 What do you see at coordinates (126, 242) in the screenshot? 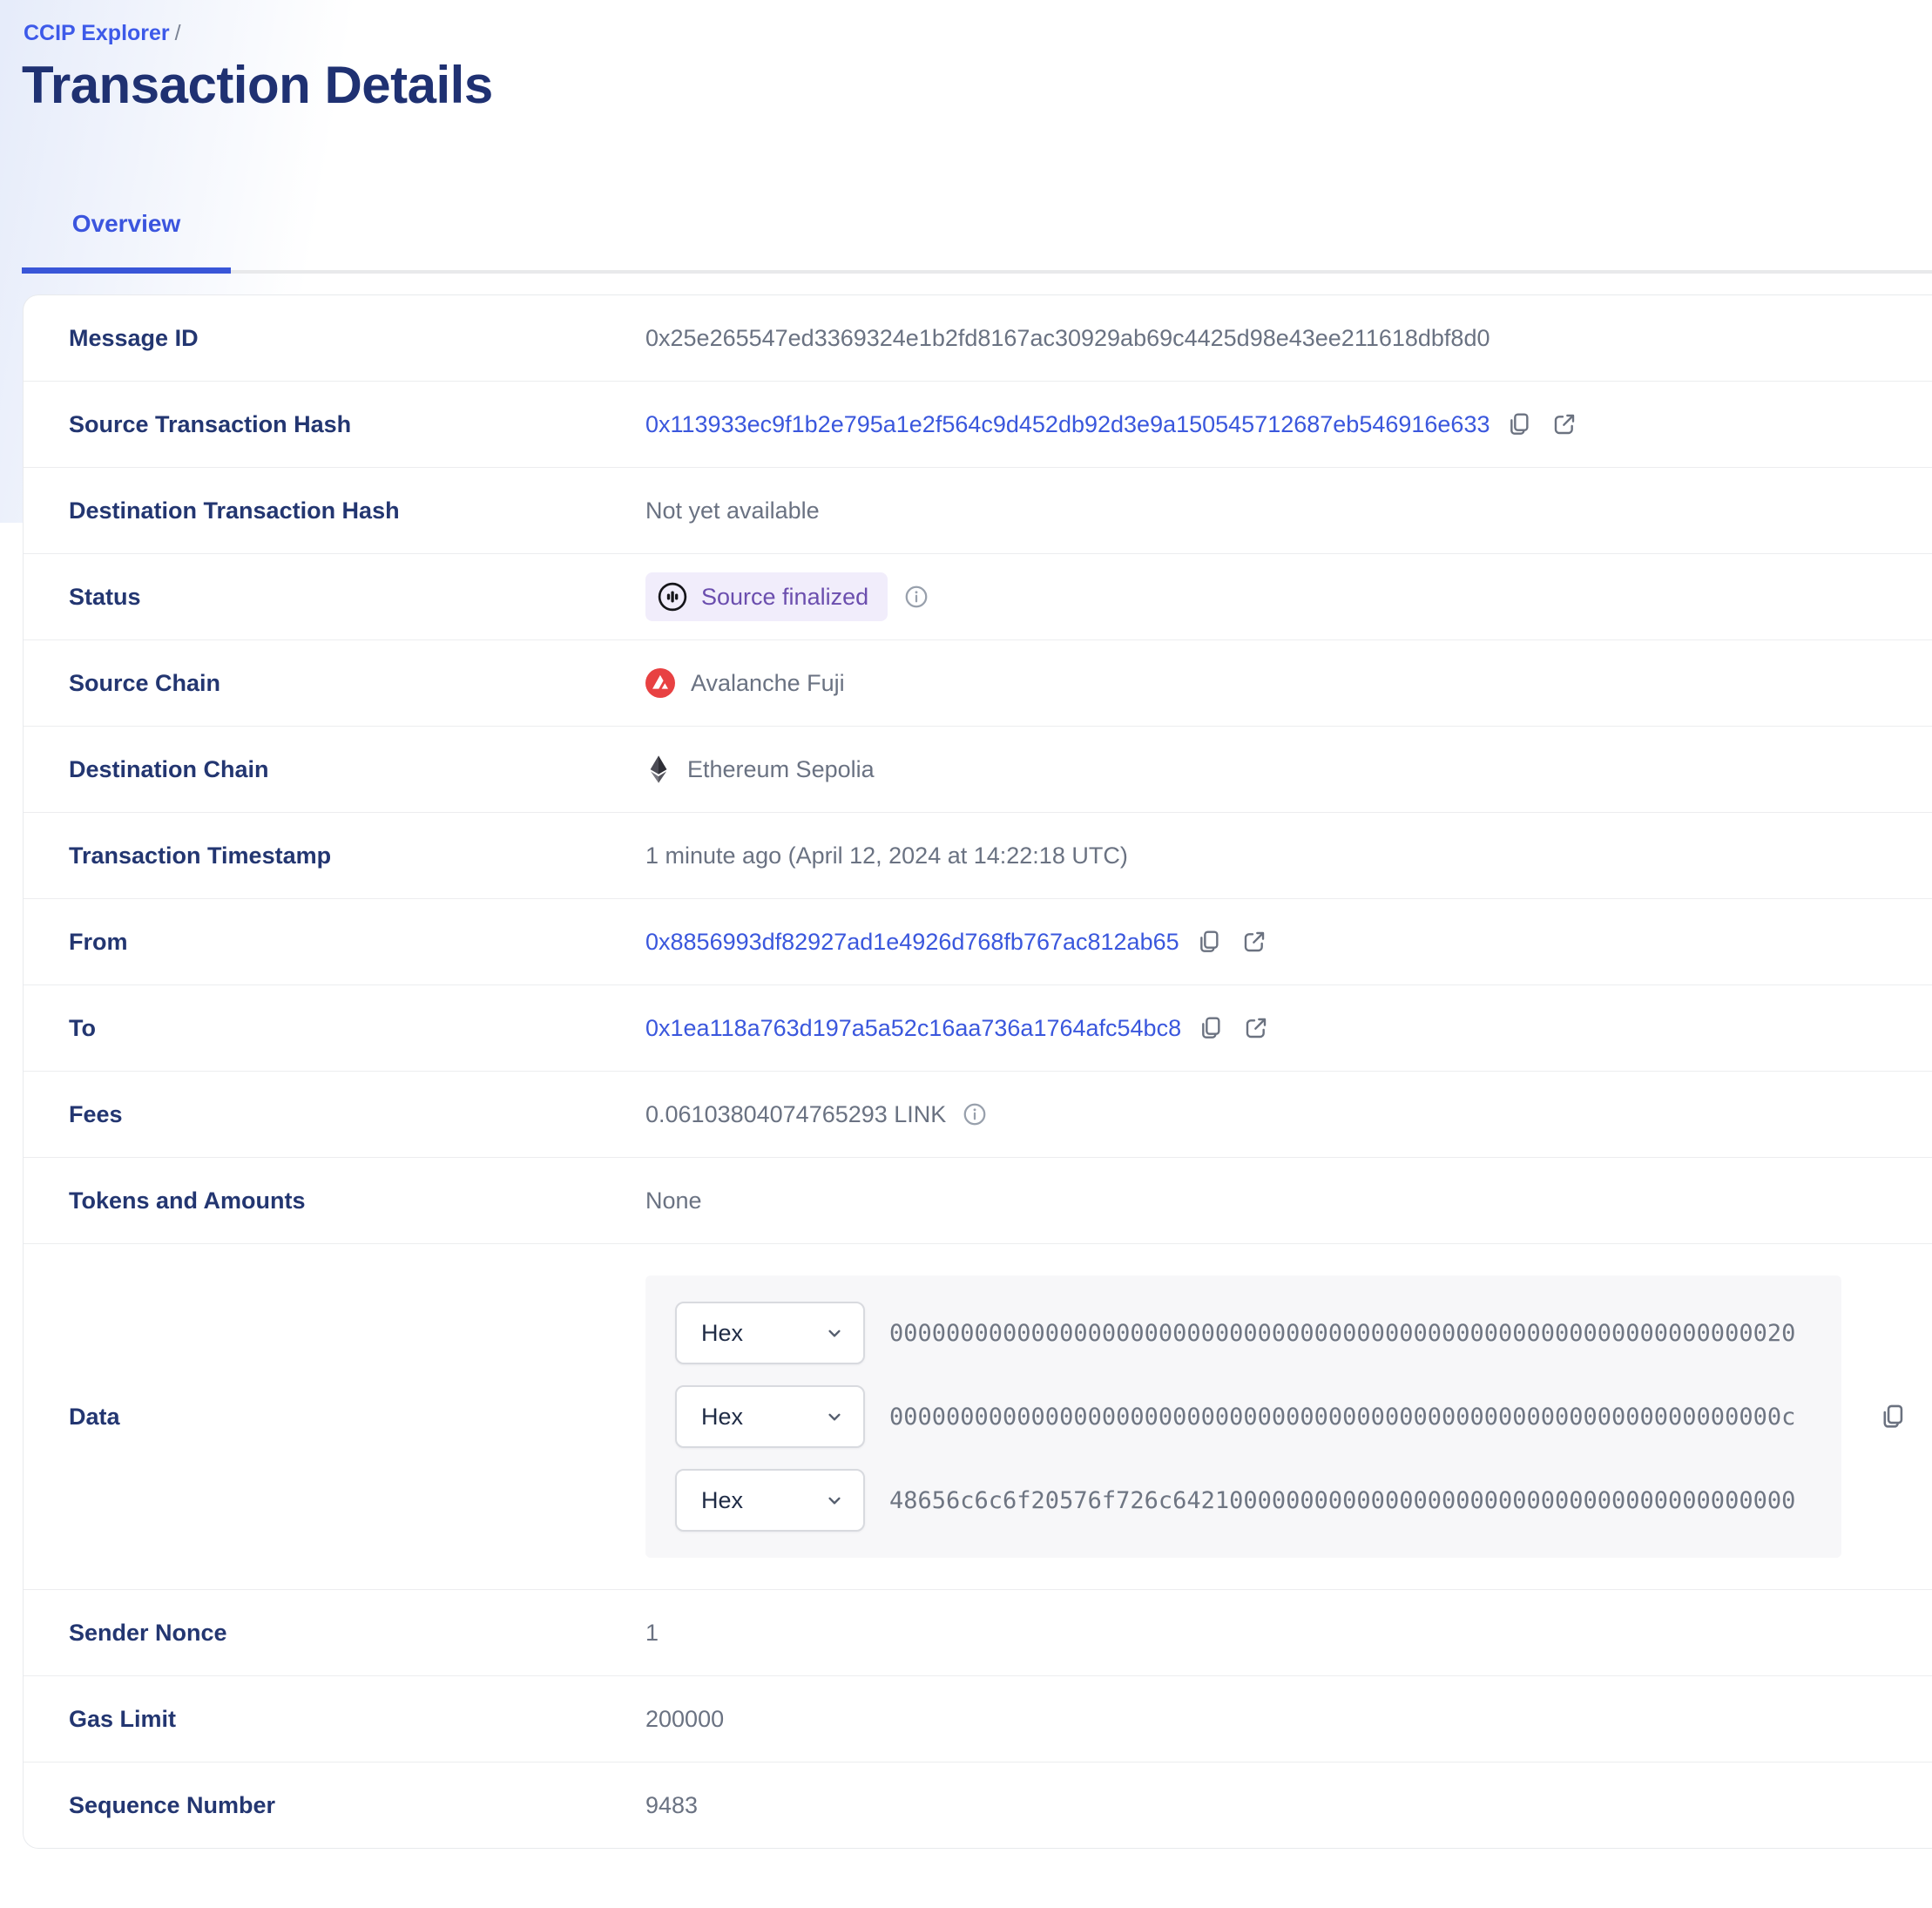
I see `tab-overview: Overview` at bounding box center [126, 242].